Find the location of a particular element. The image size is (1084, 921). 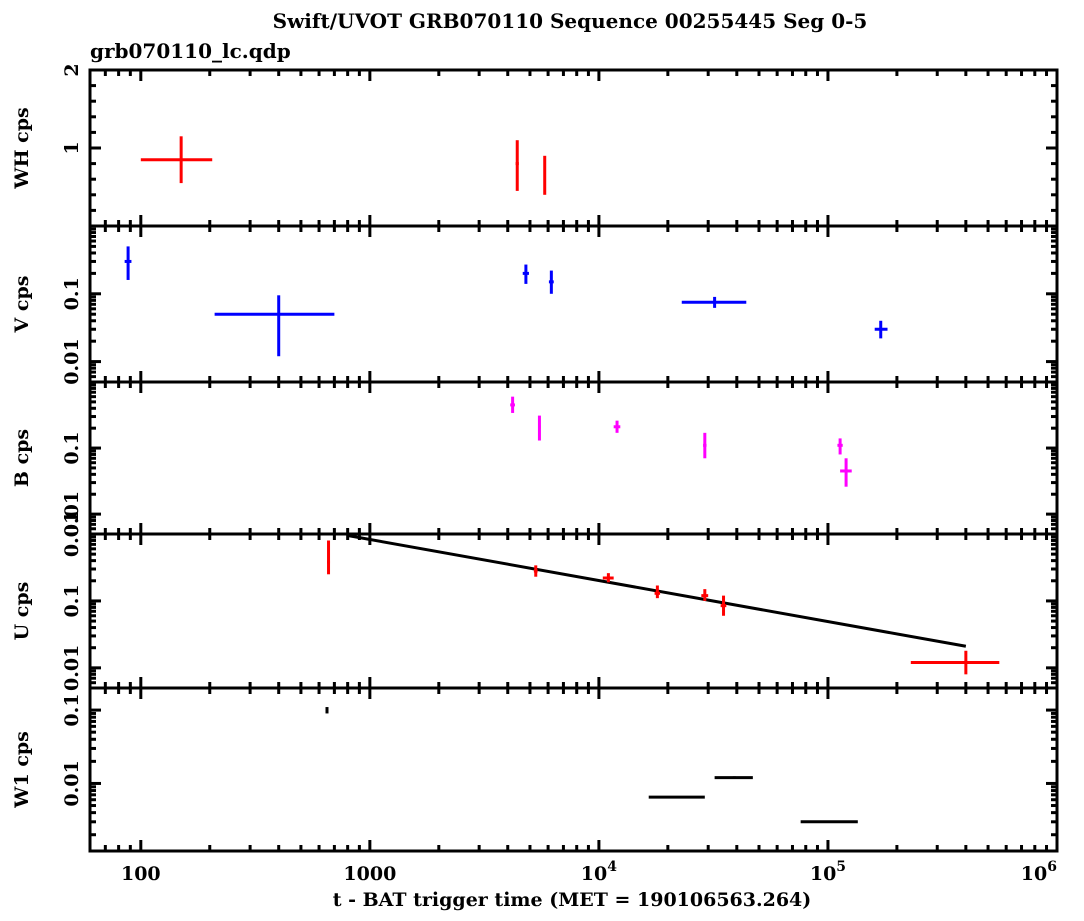

y-axis-label: V cps is located at coordinates (22, 305).